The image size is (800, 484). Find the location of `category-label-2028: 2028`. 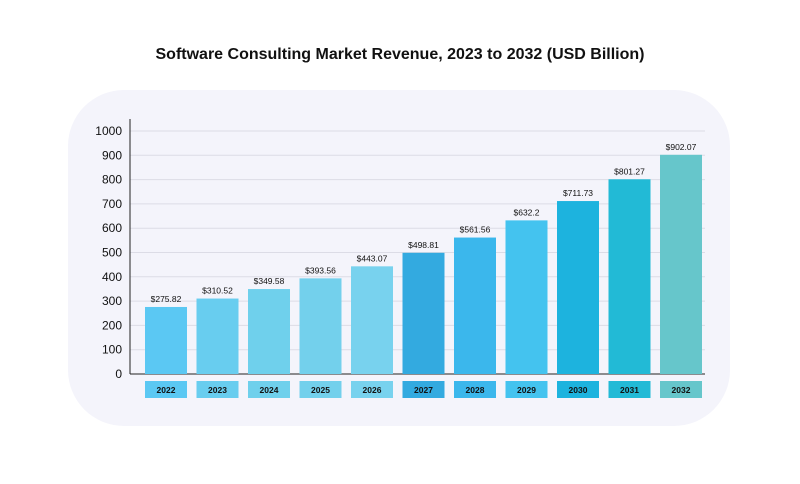

category-label-2028: 2028 is located at coordinates (475, 390).